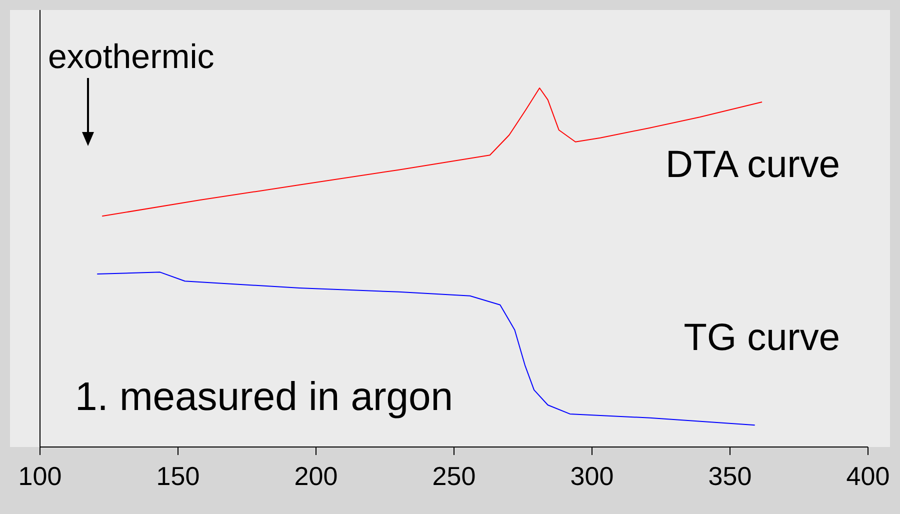 This screenshot has width=900, height=514. What do you see at coordinates (762, 338) in the screenshot?
I see `series-label: TG curve` at bounding box center [762, 338].